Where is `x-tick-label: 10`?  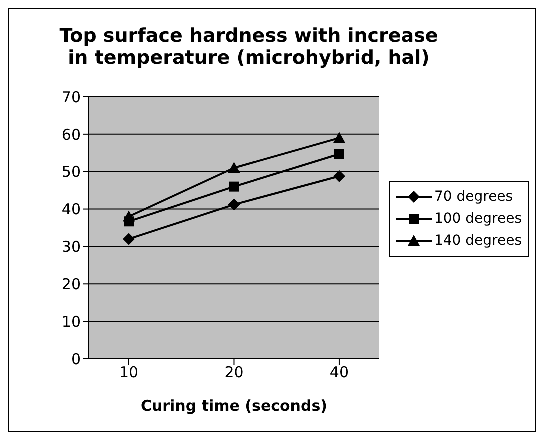
x-tick-label: 10 is located at coordinates (129, 373).